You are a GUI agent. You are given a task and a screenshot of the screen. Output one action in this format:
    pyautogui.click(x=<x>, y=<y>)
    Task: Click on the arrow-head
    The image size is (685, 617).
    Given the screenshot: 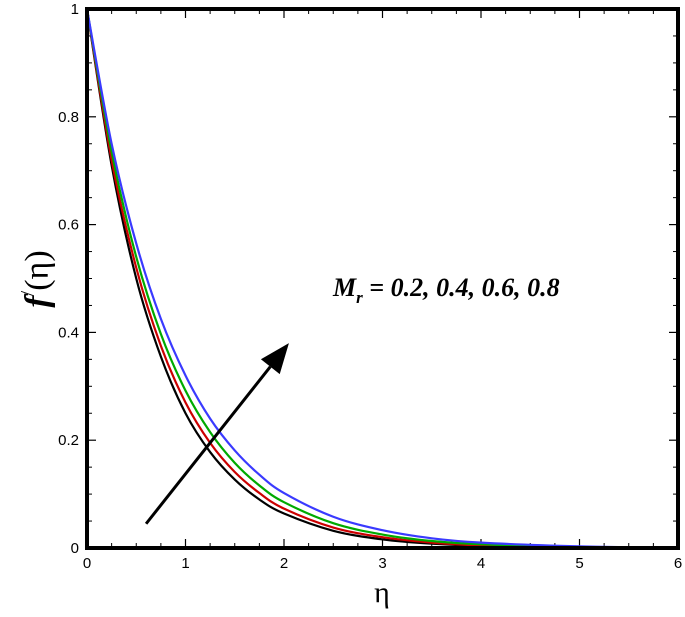 What is the action you would take?
    pyautogui.click(x=274, y=359)
    